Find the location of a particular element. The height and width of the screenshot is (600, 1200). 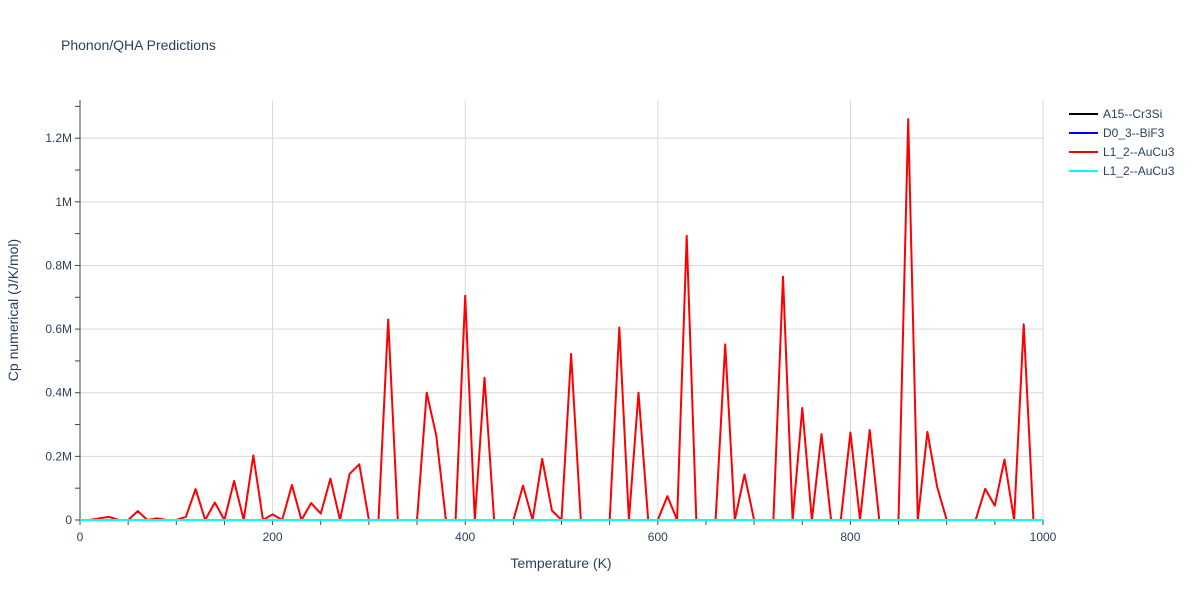

legend-item: A15--Cr3Si is located at coordinates (1115, 114).